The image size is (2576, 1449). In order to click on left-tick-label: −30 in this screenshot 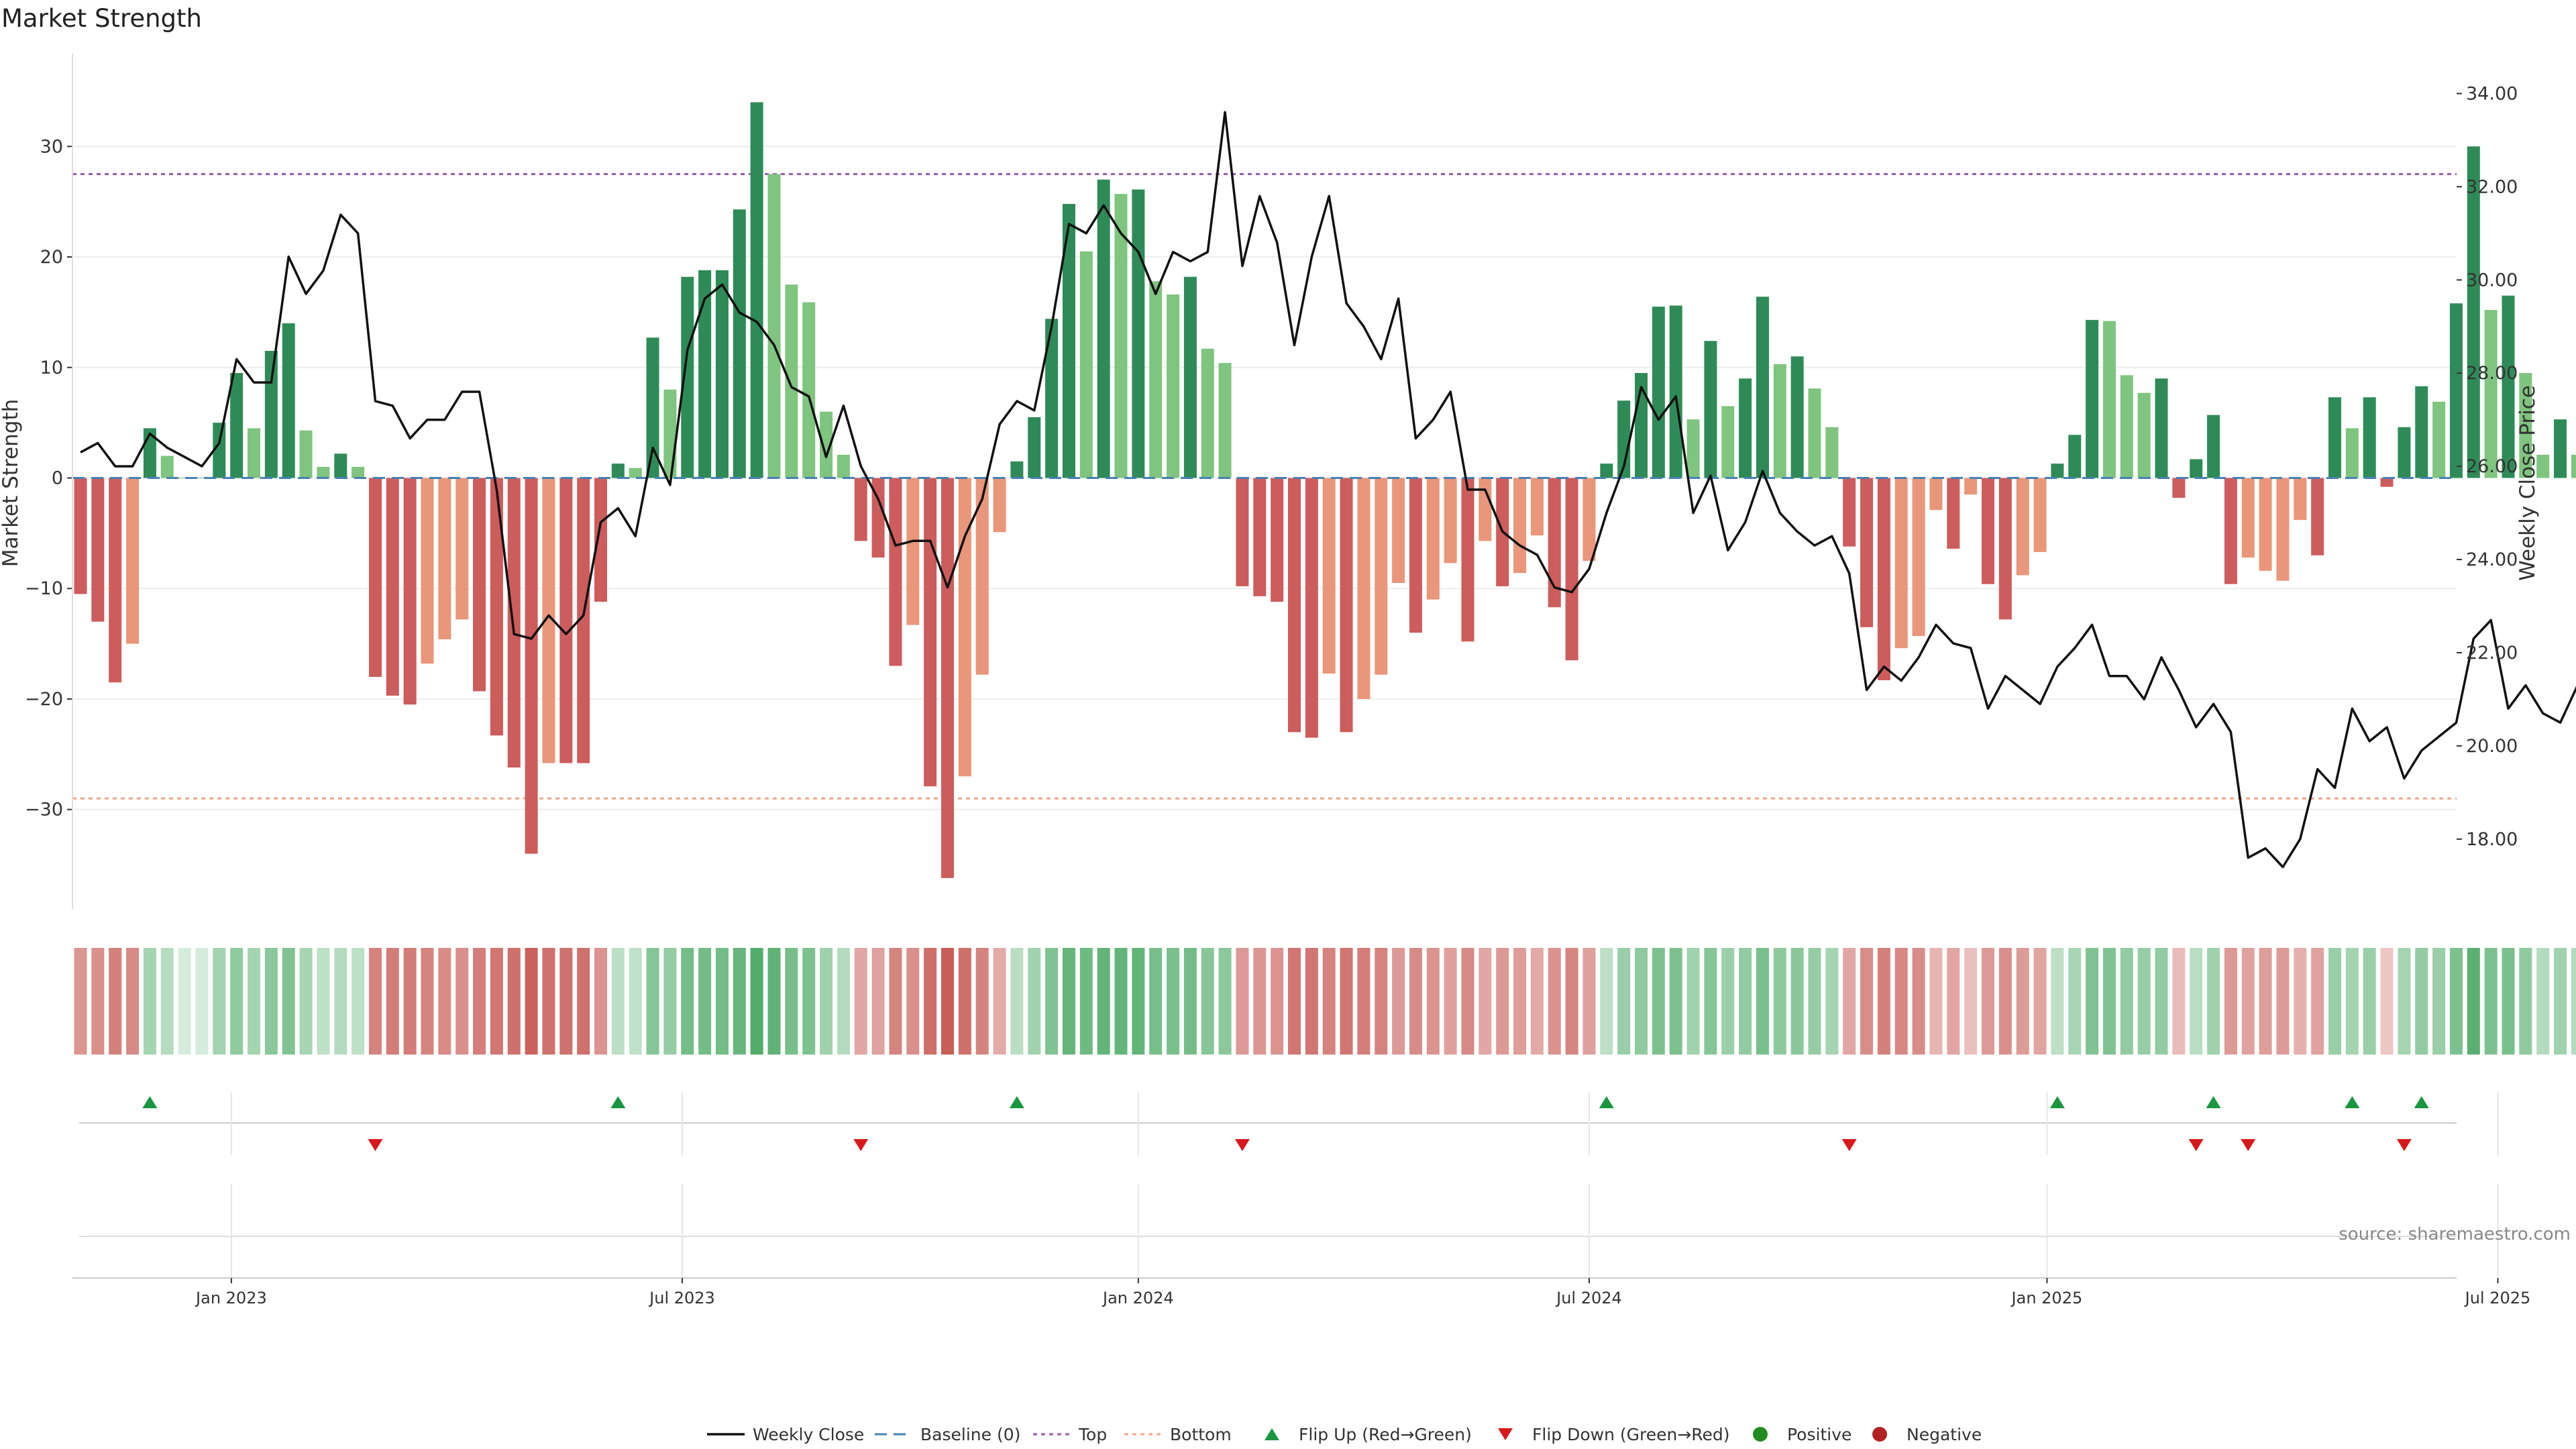, I will do `click(44, 810)`.